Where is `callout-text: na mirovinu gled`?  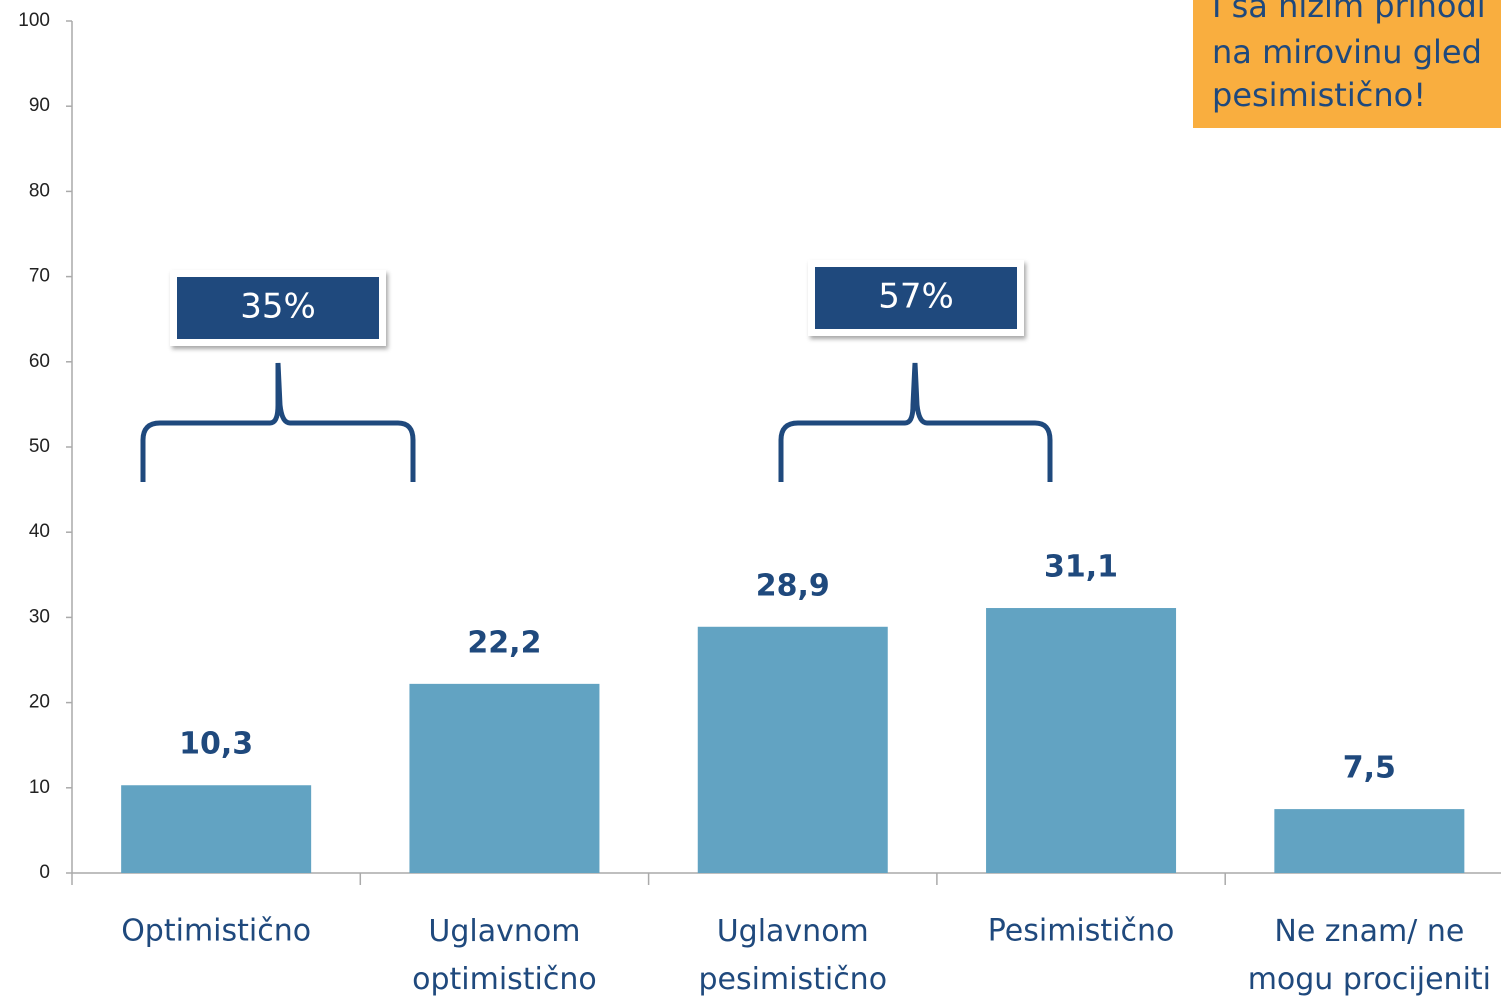
callout-text: na mirovinu gled is located at coordinates (1347, 52).